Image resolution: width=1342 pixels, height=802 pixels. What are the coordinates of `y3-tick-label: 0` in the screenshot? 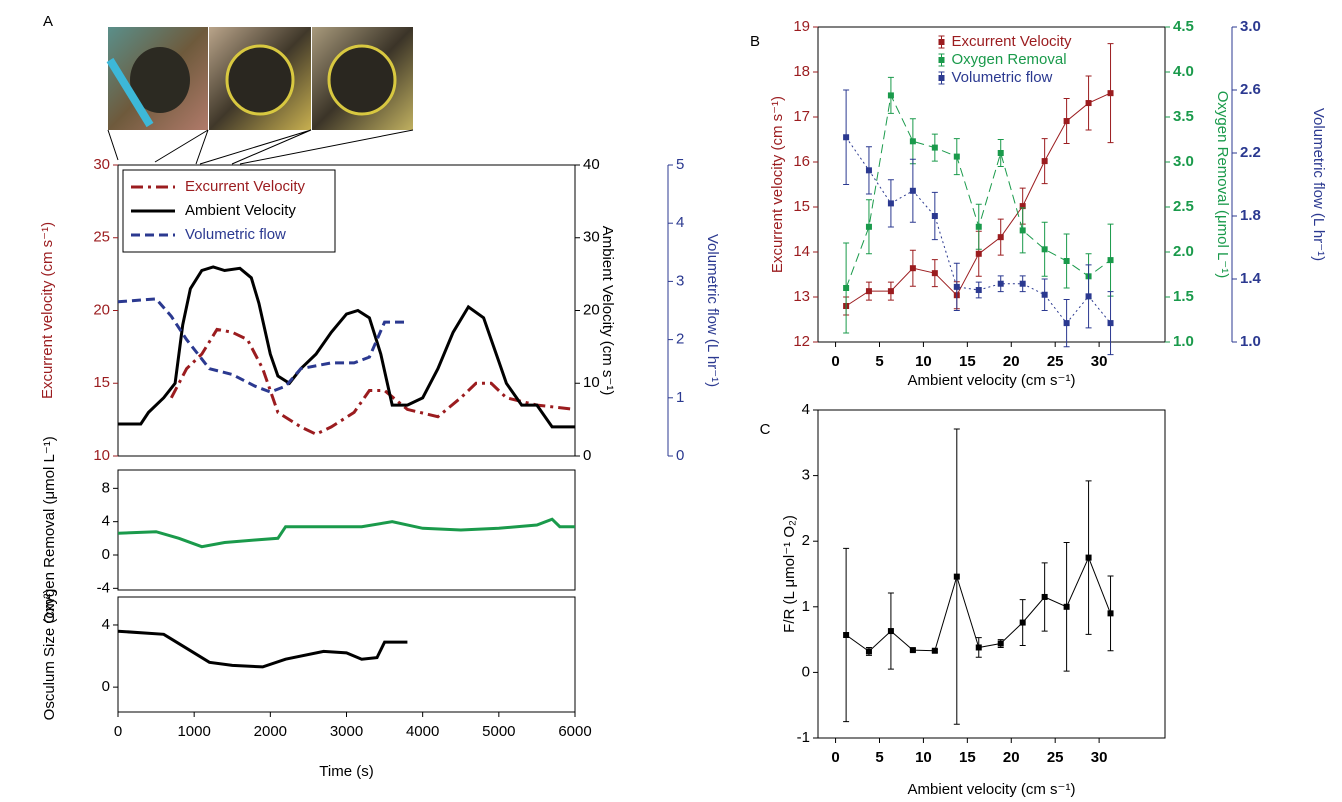 It's located at (680, 455).